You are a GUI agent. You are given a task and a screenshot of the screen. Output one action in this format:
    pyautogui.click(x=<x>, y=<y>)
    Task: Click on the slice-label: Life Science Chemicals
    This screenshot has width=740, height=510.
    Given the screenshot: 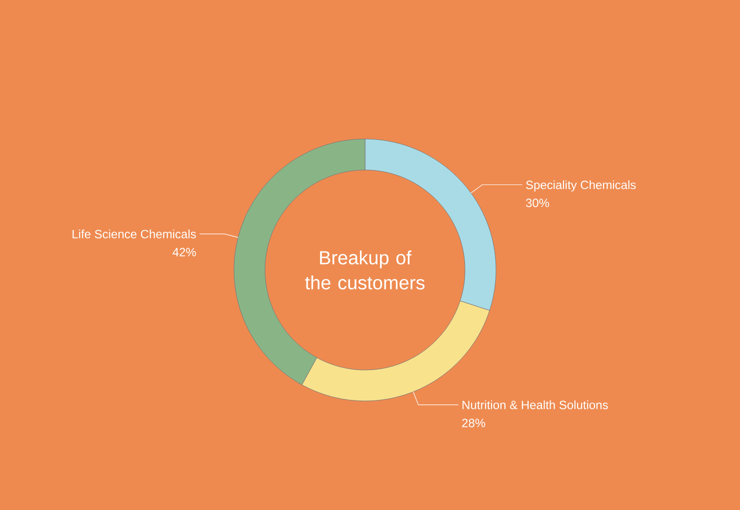 What is the action you would take?
    pyautogui.click(x=134, y=234)
    